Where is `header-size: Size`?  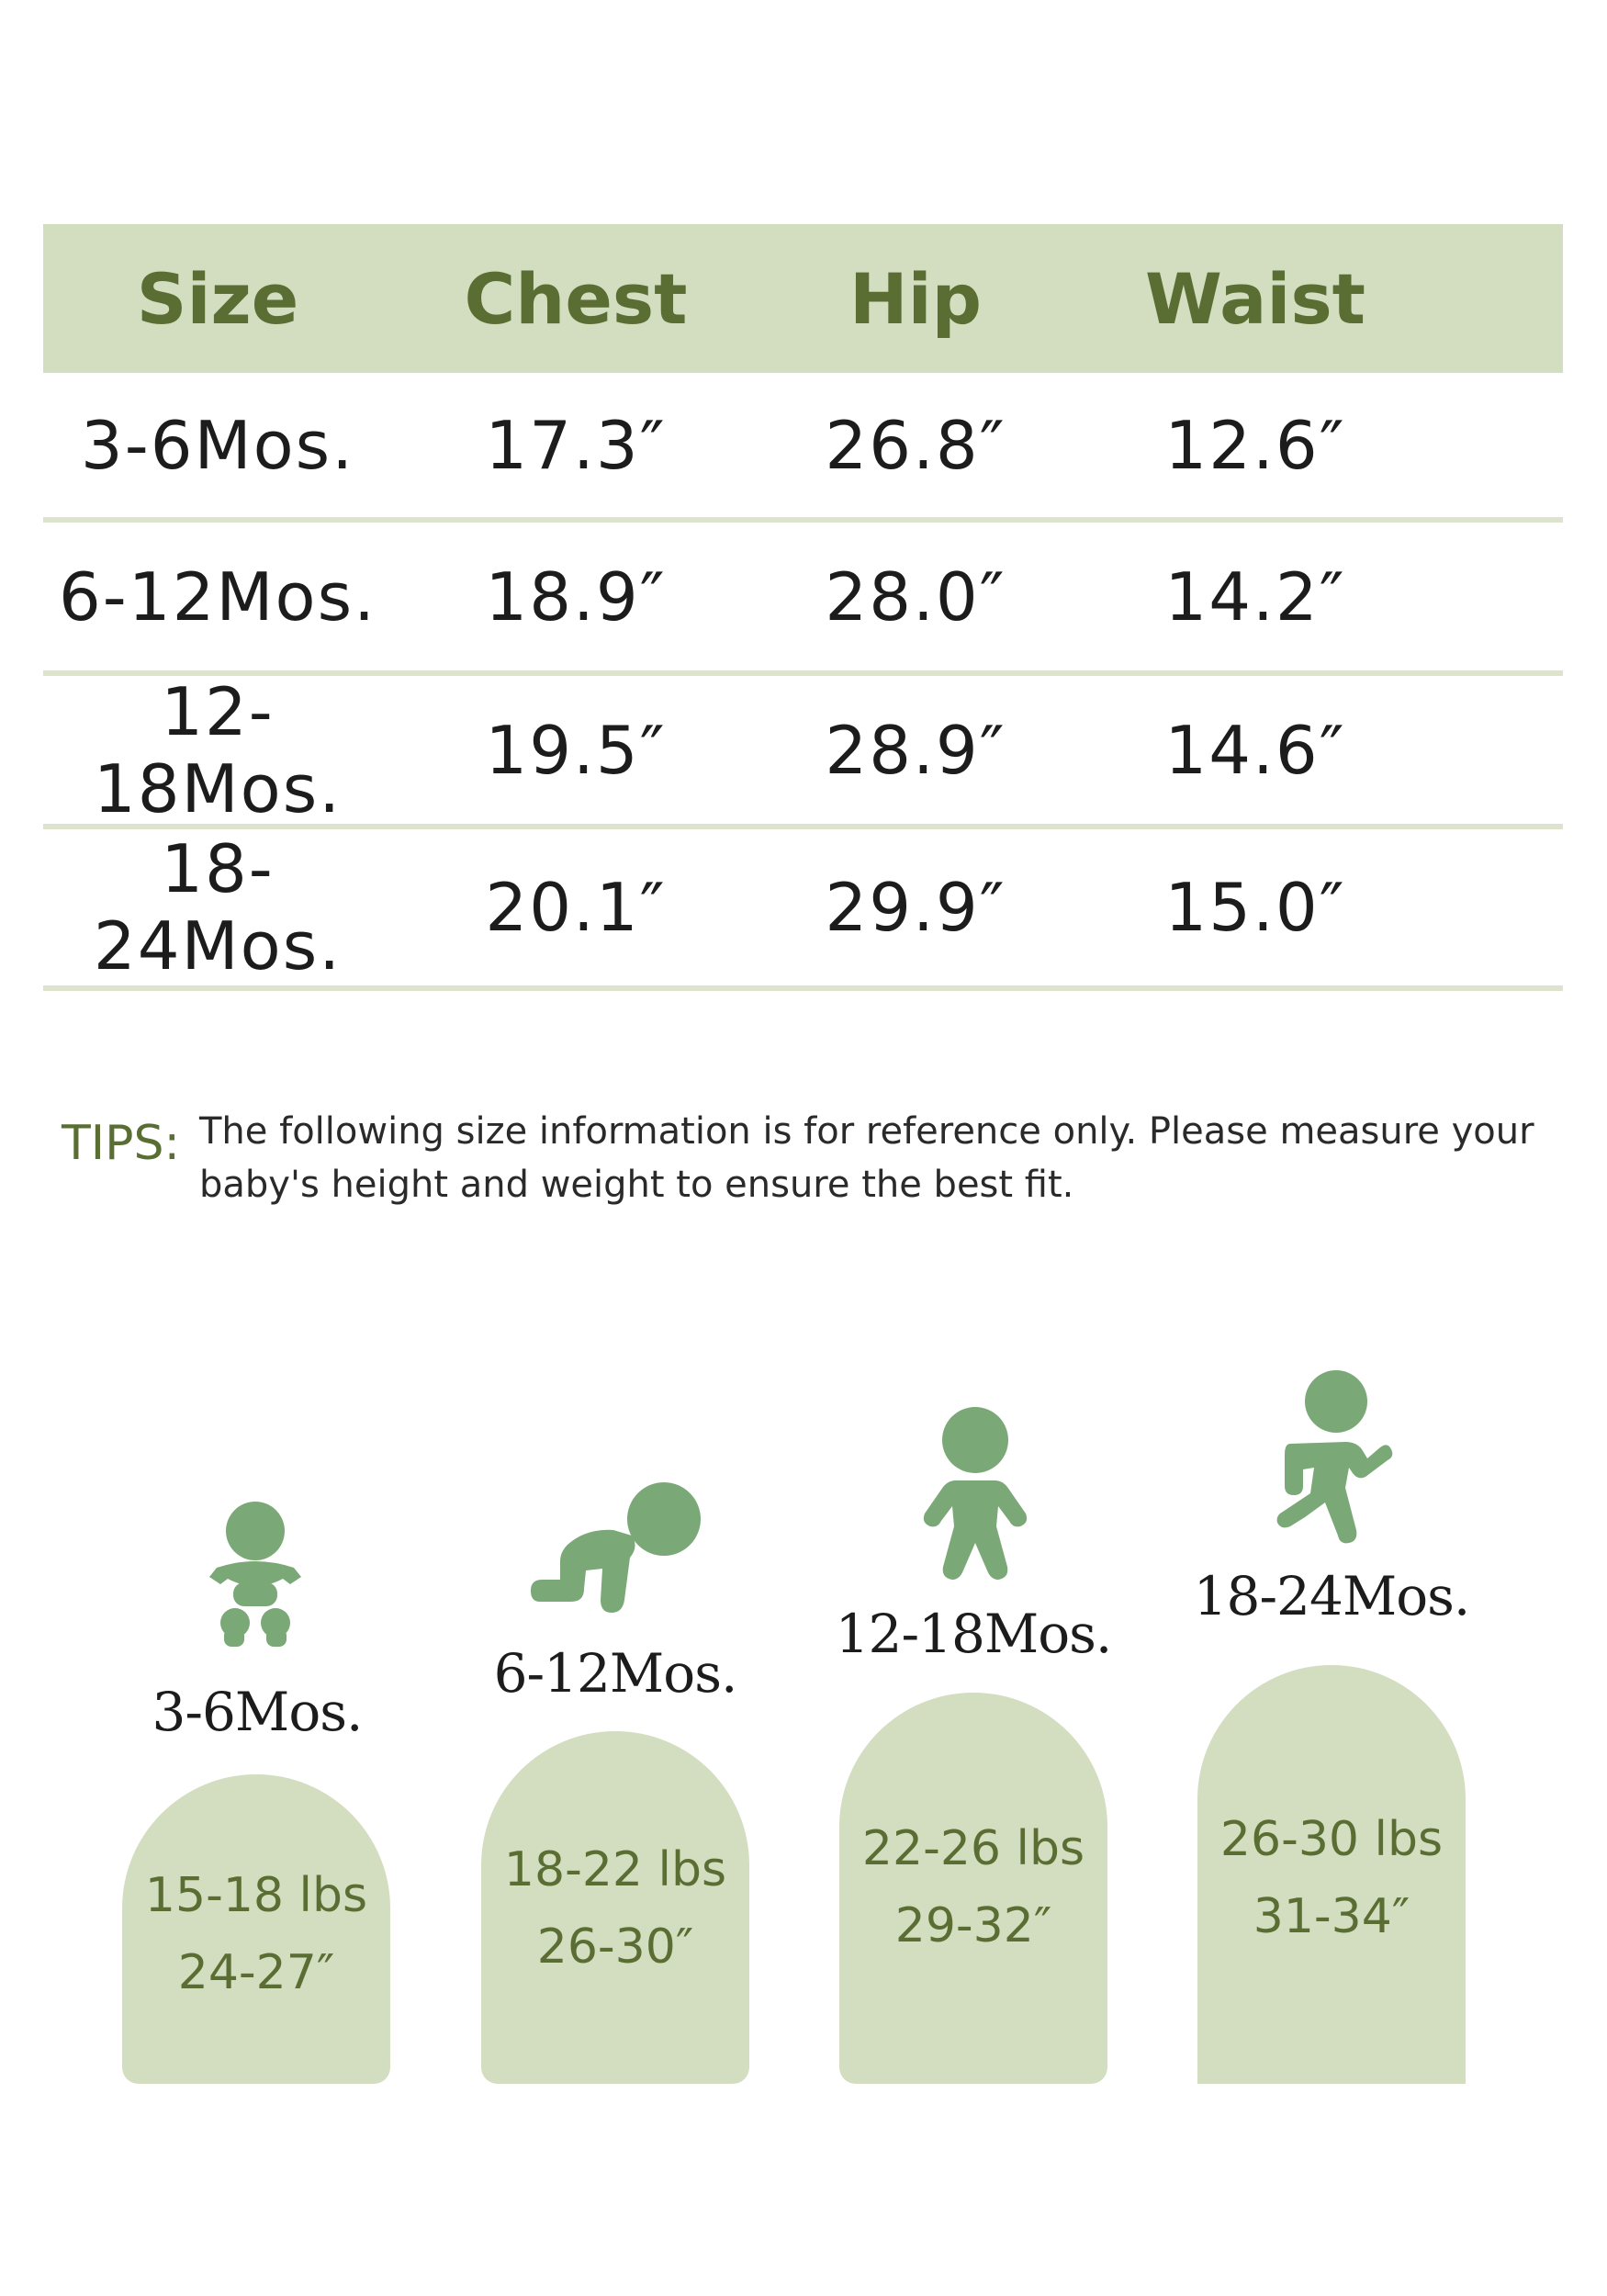
header-size: Size is located at coordinates (217, 298).